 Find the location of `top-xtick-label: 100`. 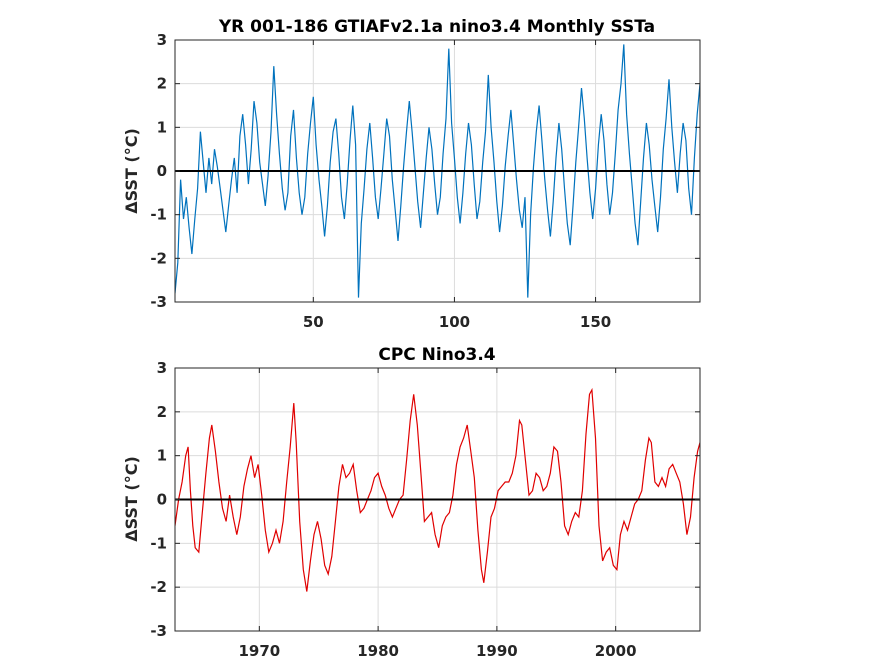

top-xtick-label: 100 is located at coordinates (454, 322).